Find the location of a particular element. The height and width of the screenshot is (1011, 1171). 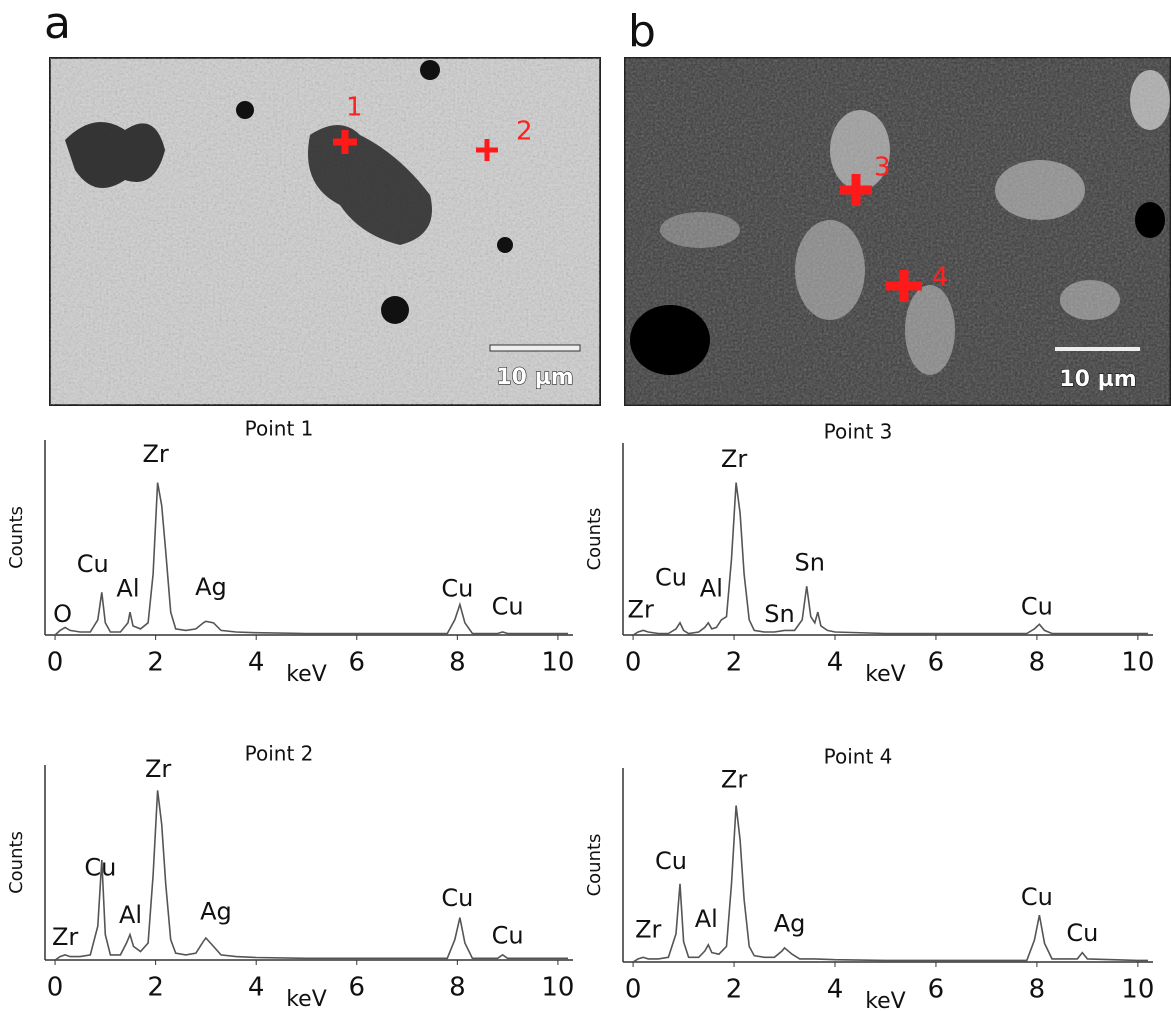

peak-label: O is located at coordinates (62, 614).